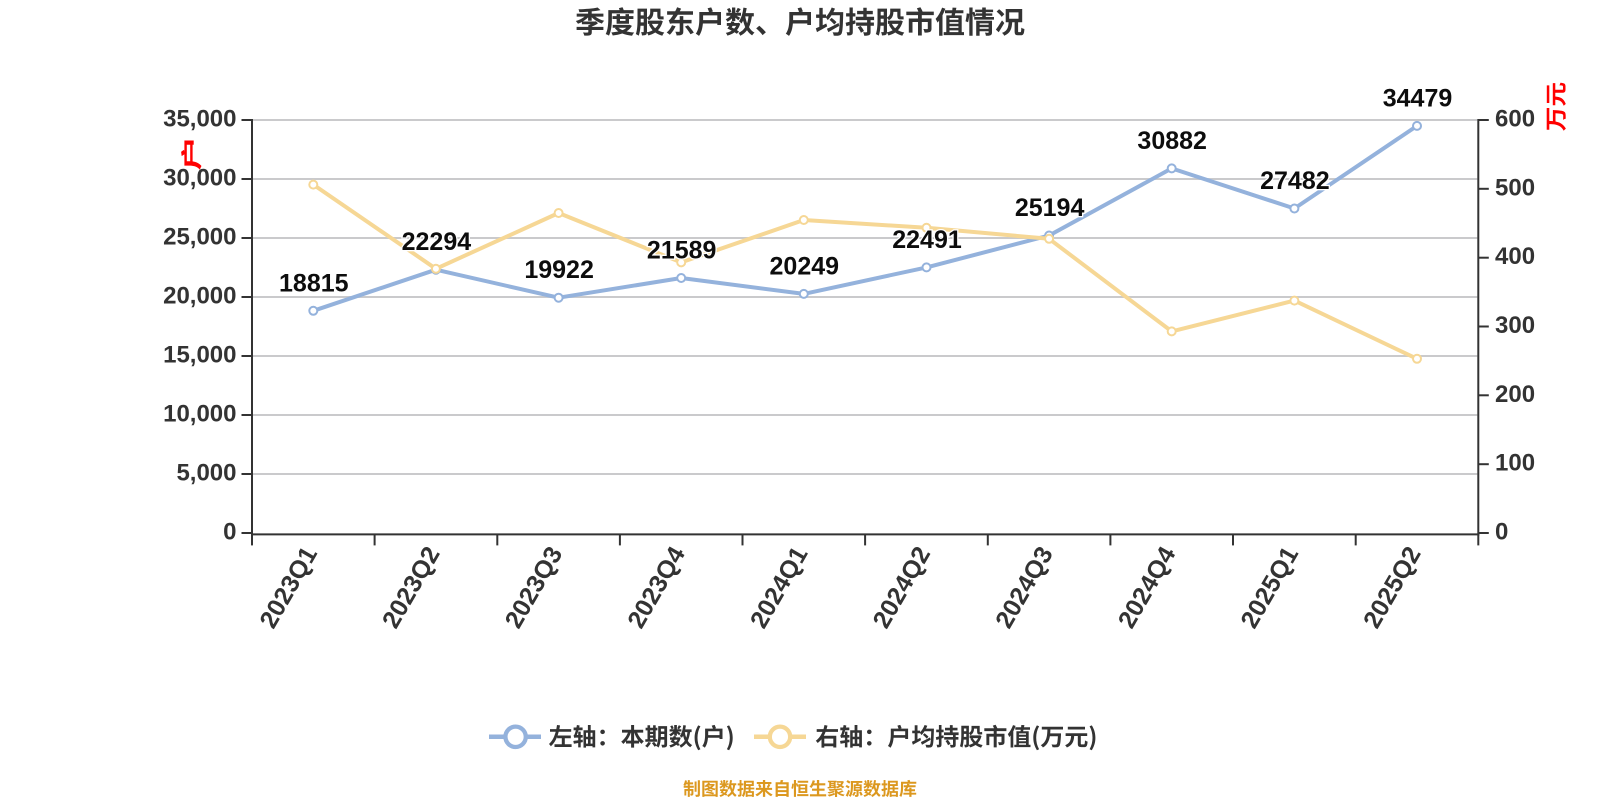 The image size is (1600, 800). I want to click on svg-text: 20,000, so click(199, 296).